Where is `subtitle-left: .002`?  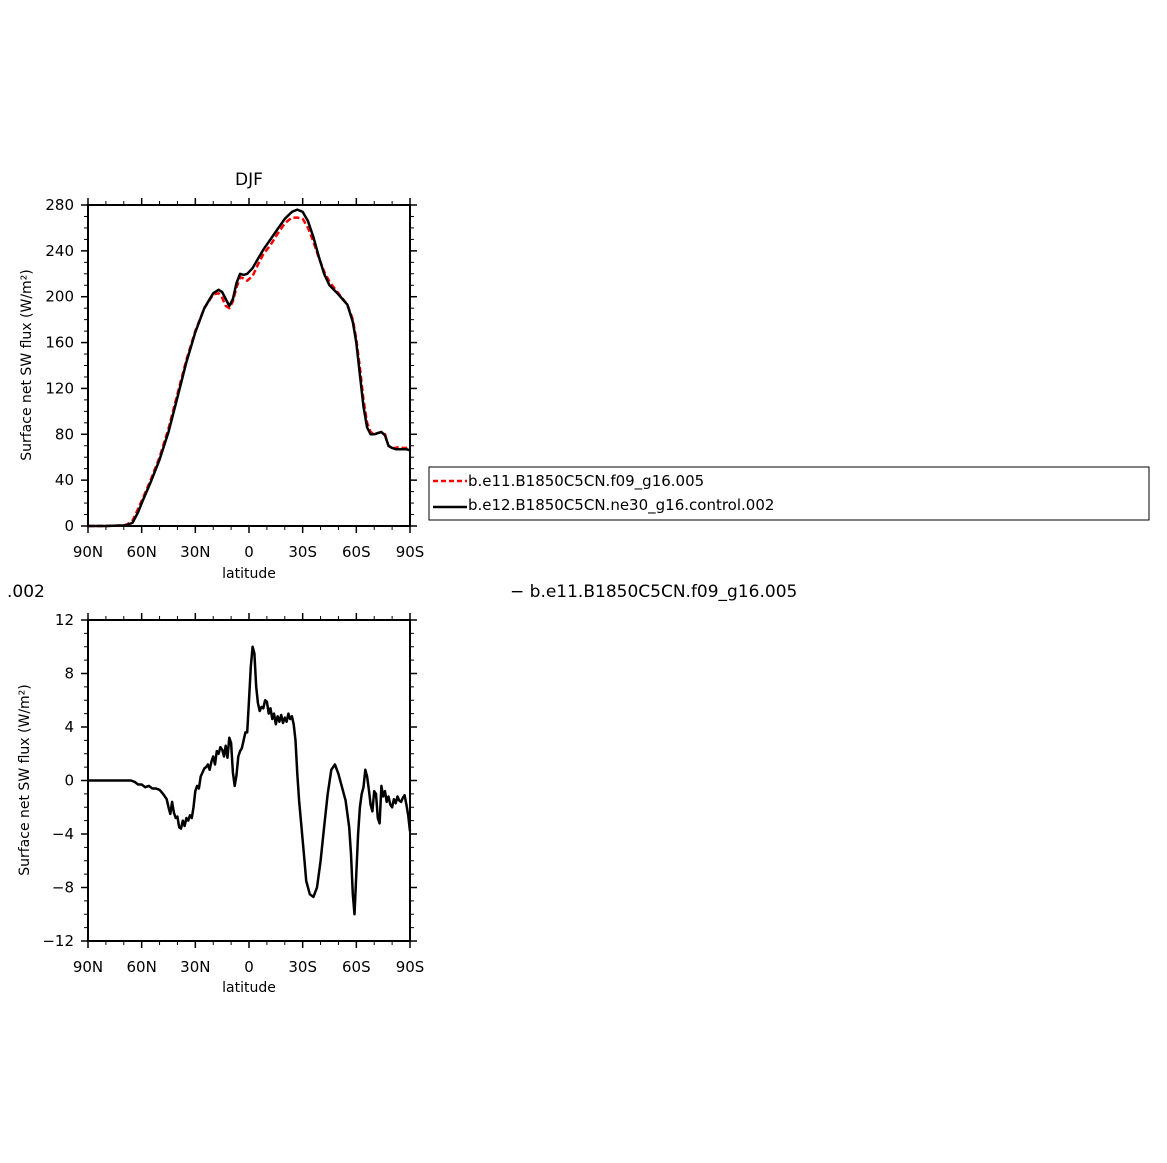 subtitle-left: .002 is located at coordinates (26, 592).